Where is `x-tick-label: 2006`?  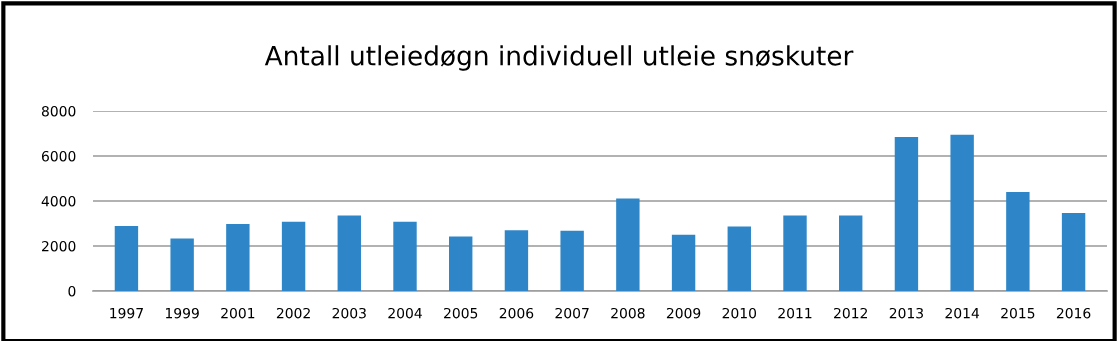 x-tick-label: 2006 is located at coordinates (516, 313).